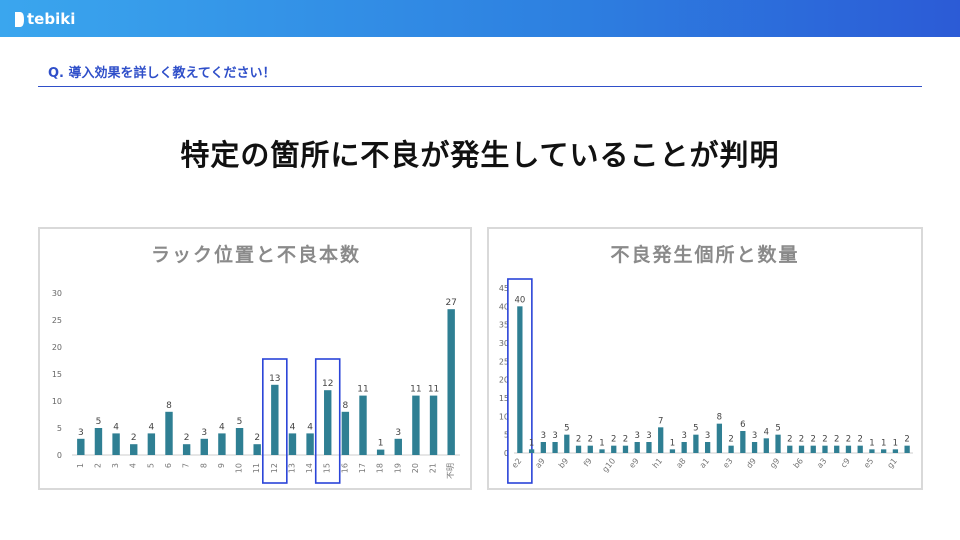 The height and width of the screenshot is (540, 960). I want to click on x-tick-label: c9, so click(845, 463).